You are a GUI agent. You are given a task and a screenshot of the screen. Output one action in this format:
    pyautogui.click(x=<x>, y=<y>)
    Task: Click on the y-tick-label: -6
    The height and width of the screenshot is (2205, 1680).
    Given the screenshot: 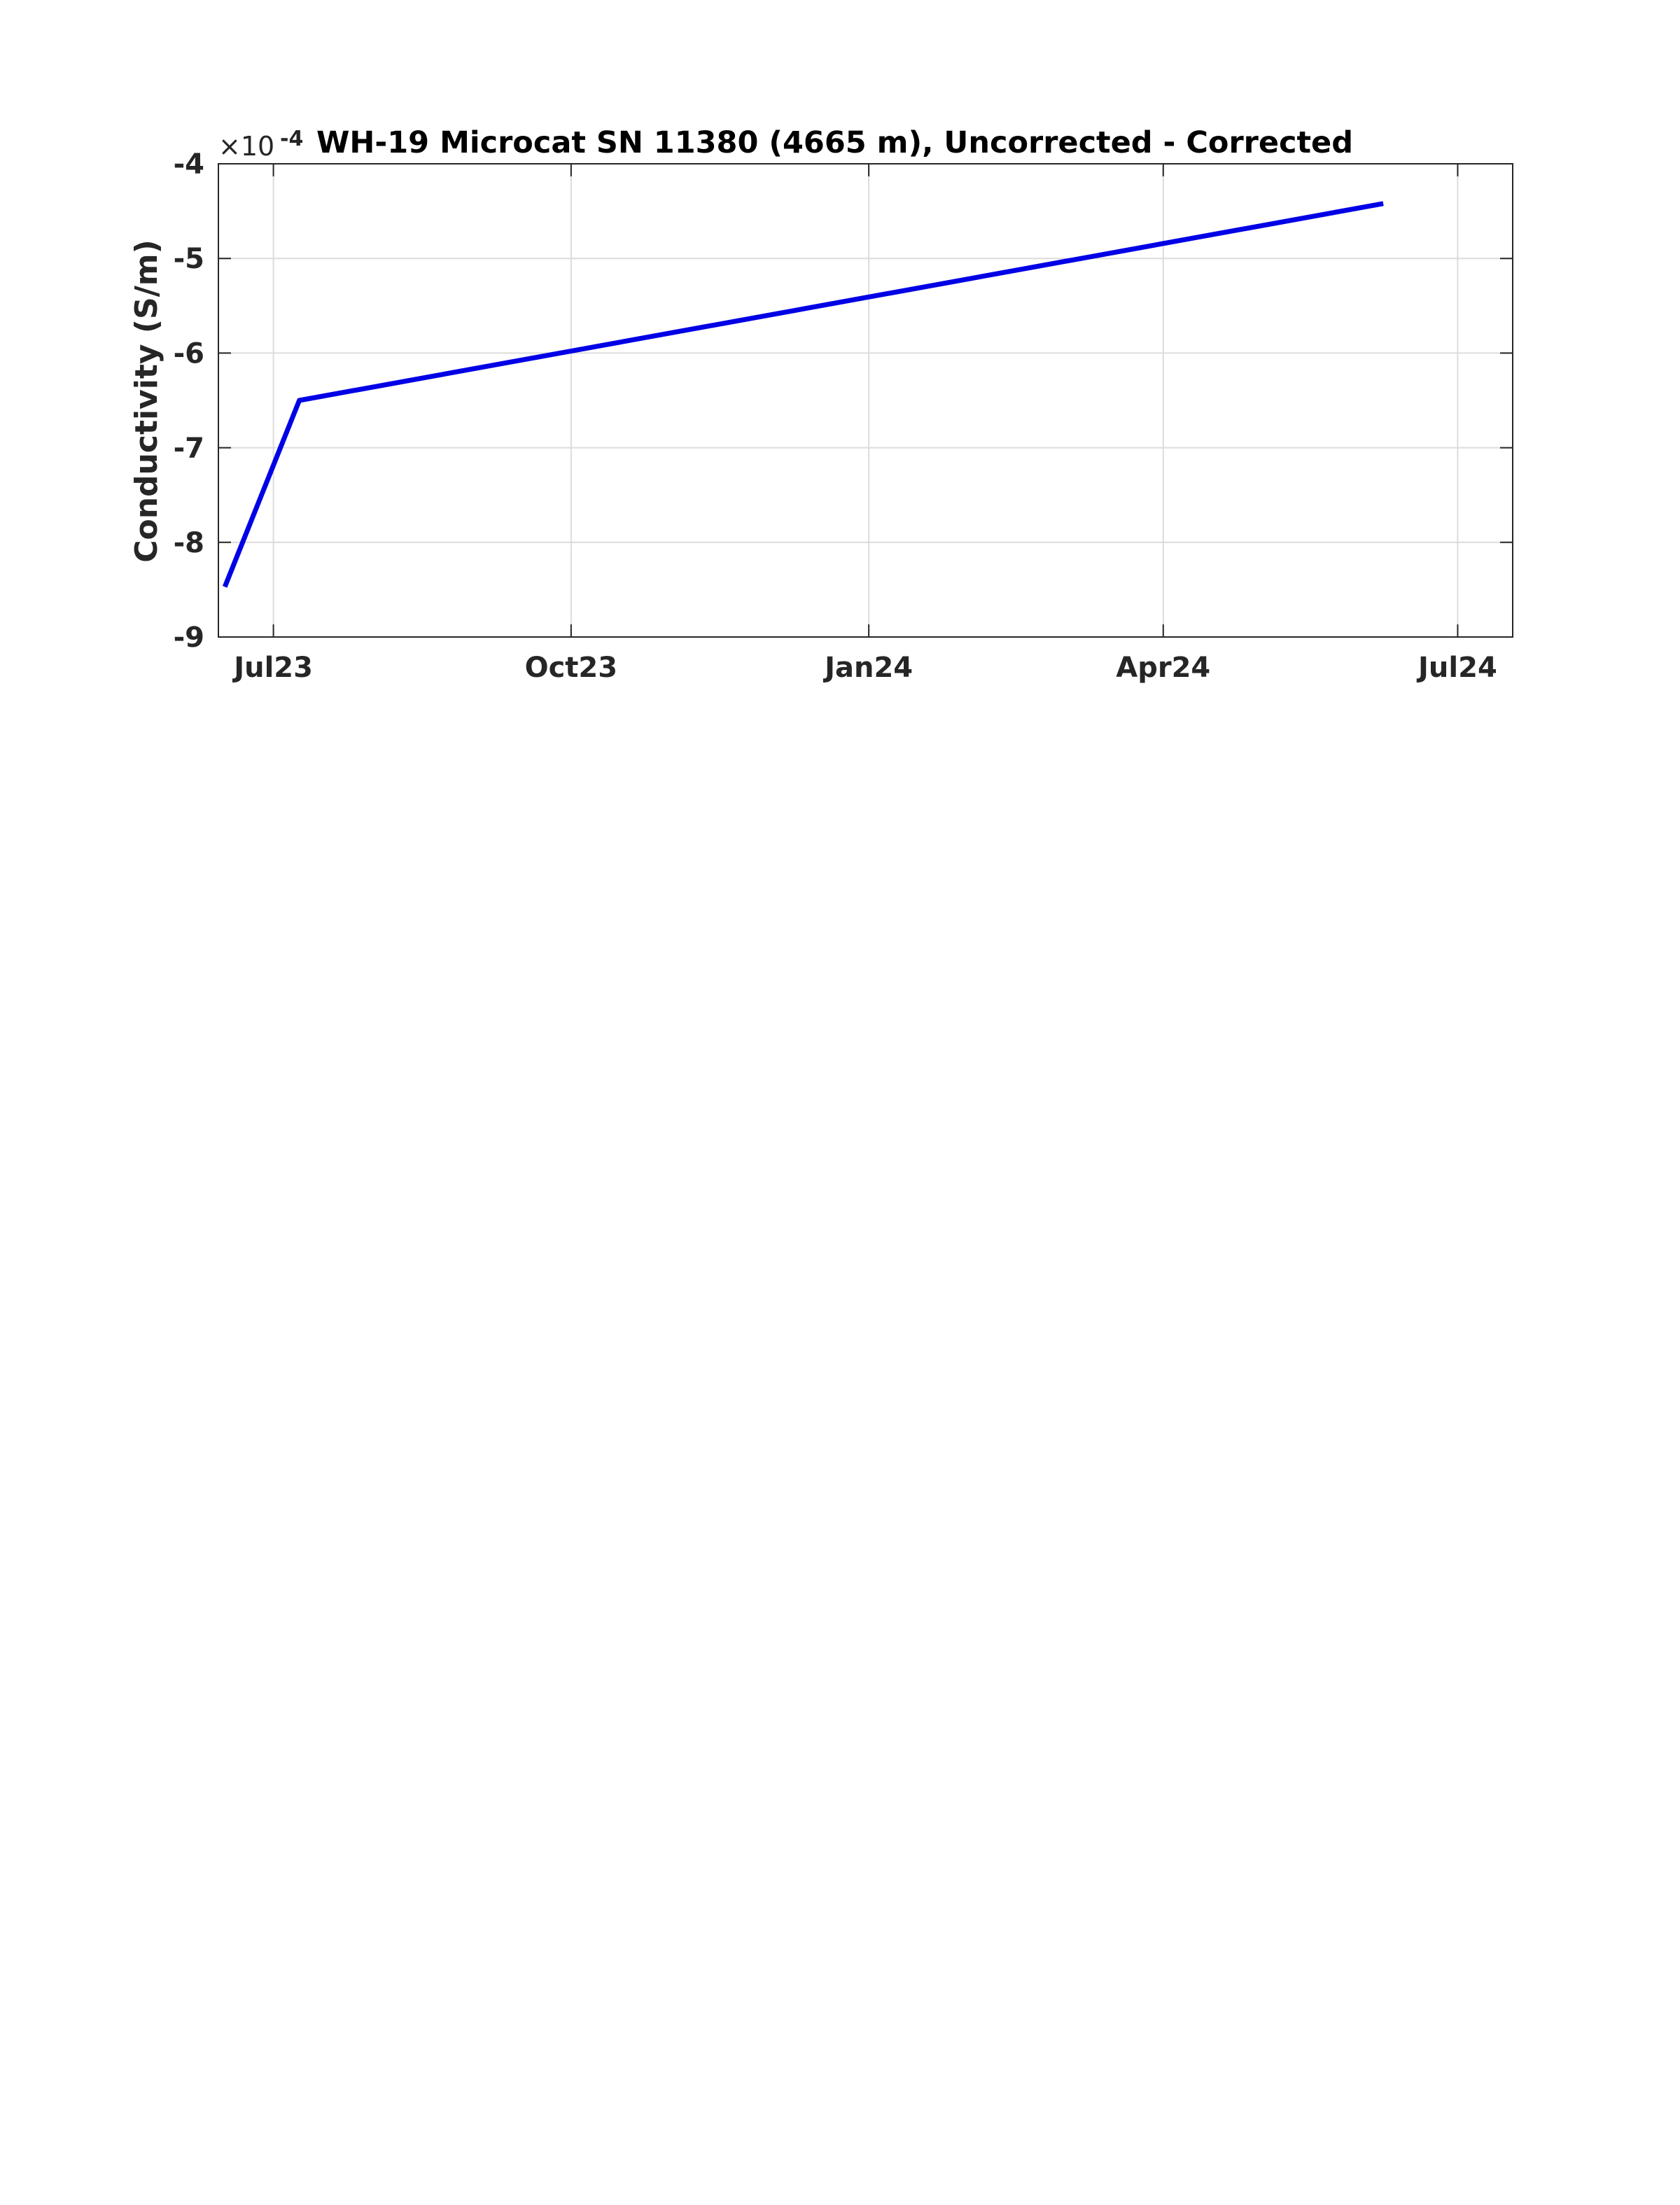 What is the action you would take?
    pyautogui.click(x=189, y=353)
    